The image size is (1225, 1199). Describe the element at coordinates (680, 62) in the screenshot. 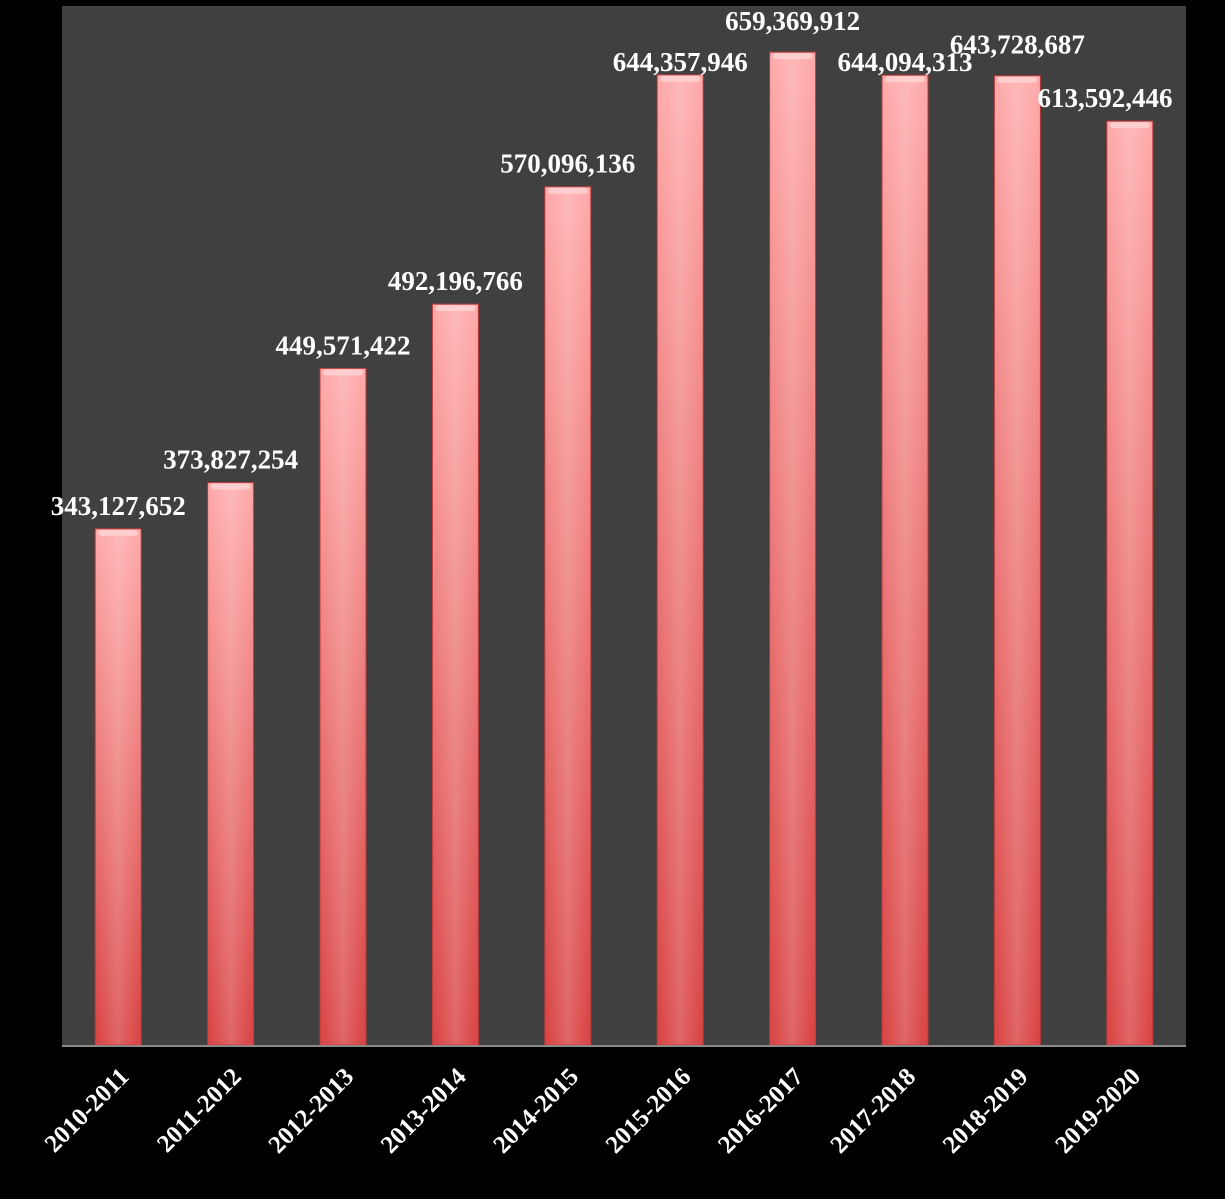

I see `data-label: 644,357,946` at that location.